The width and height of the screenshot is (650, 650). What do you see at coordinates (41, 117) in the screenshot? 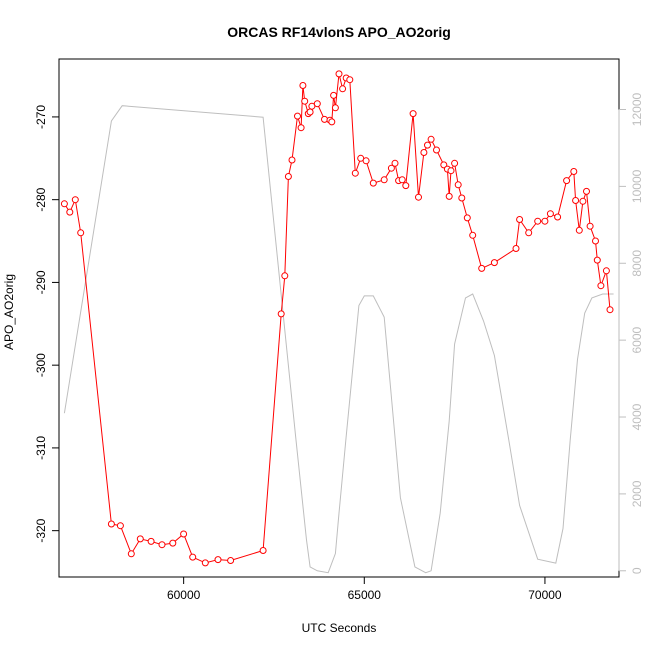
I see `y-tick-label: -270` at bounding box center [41, 117].